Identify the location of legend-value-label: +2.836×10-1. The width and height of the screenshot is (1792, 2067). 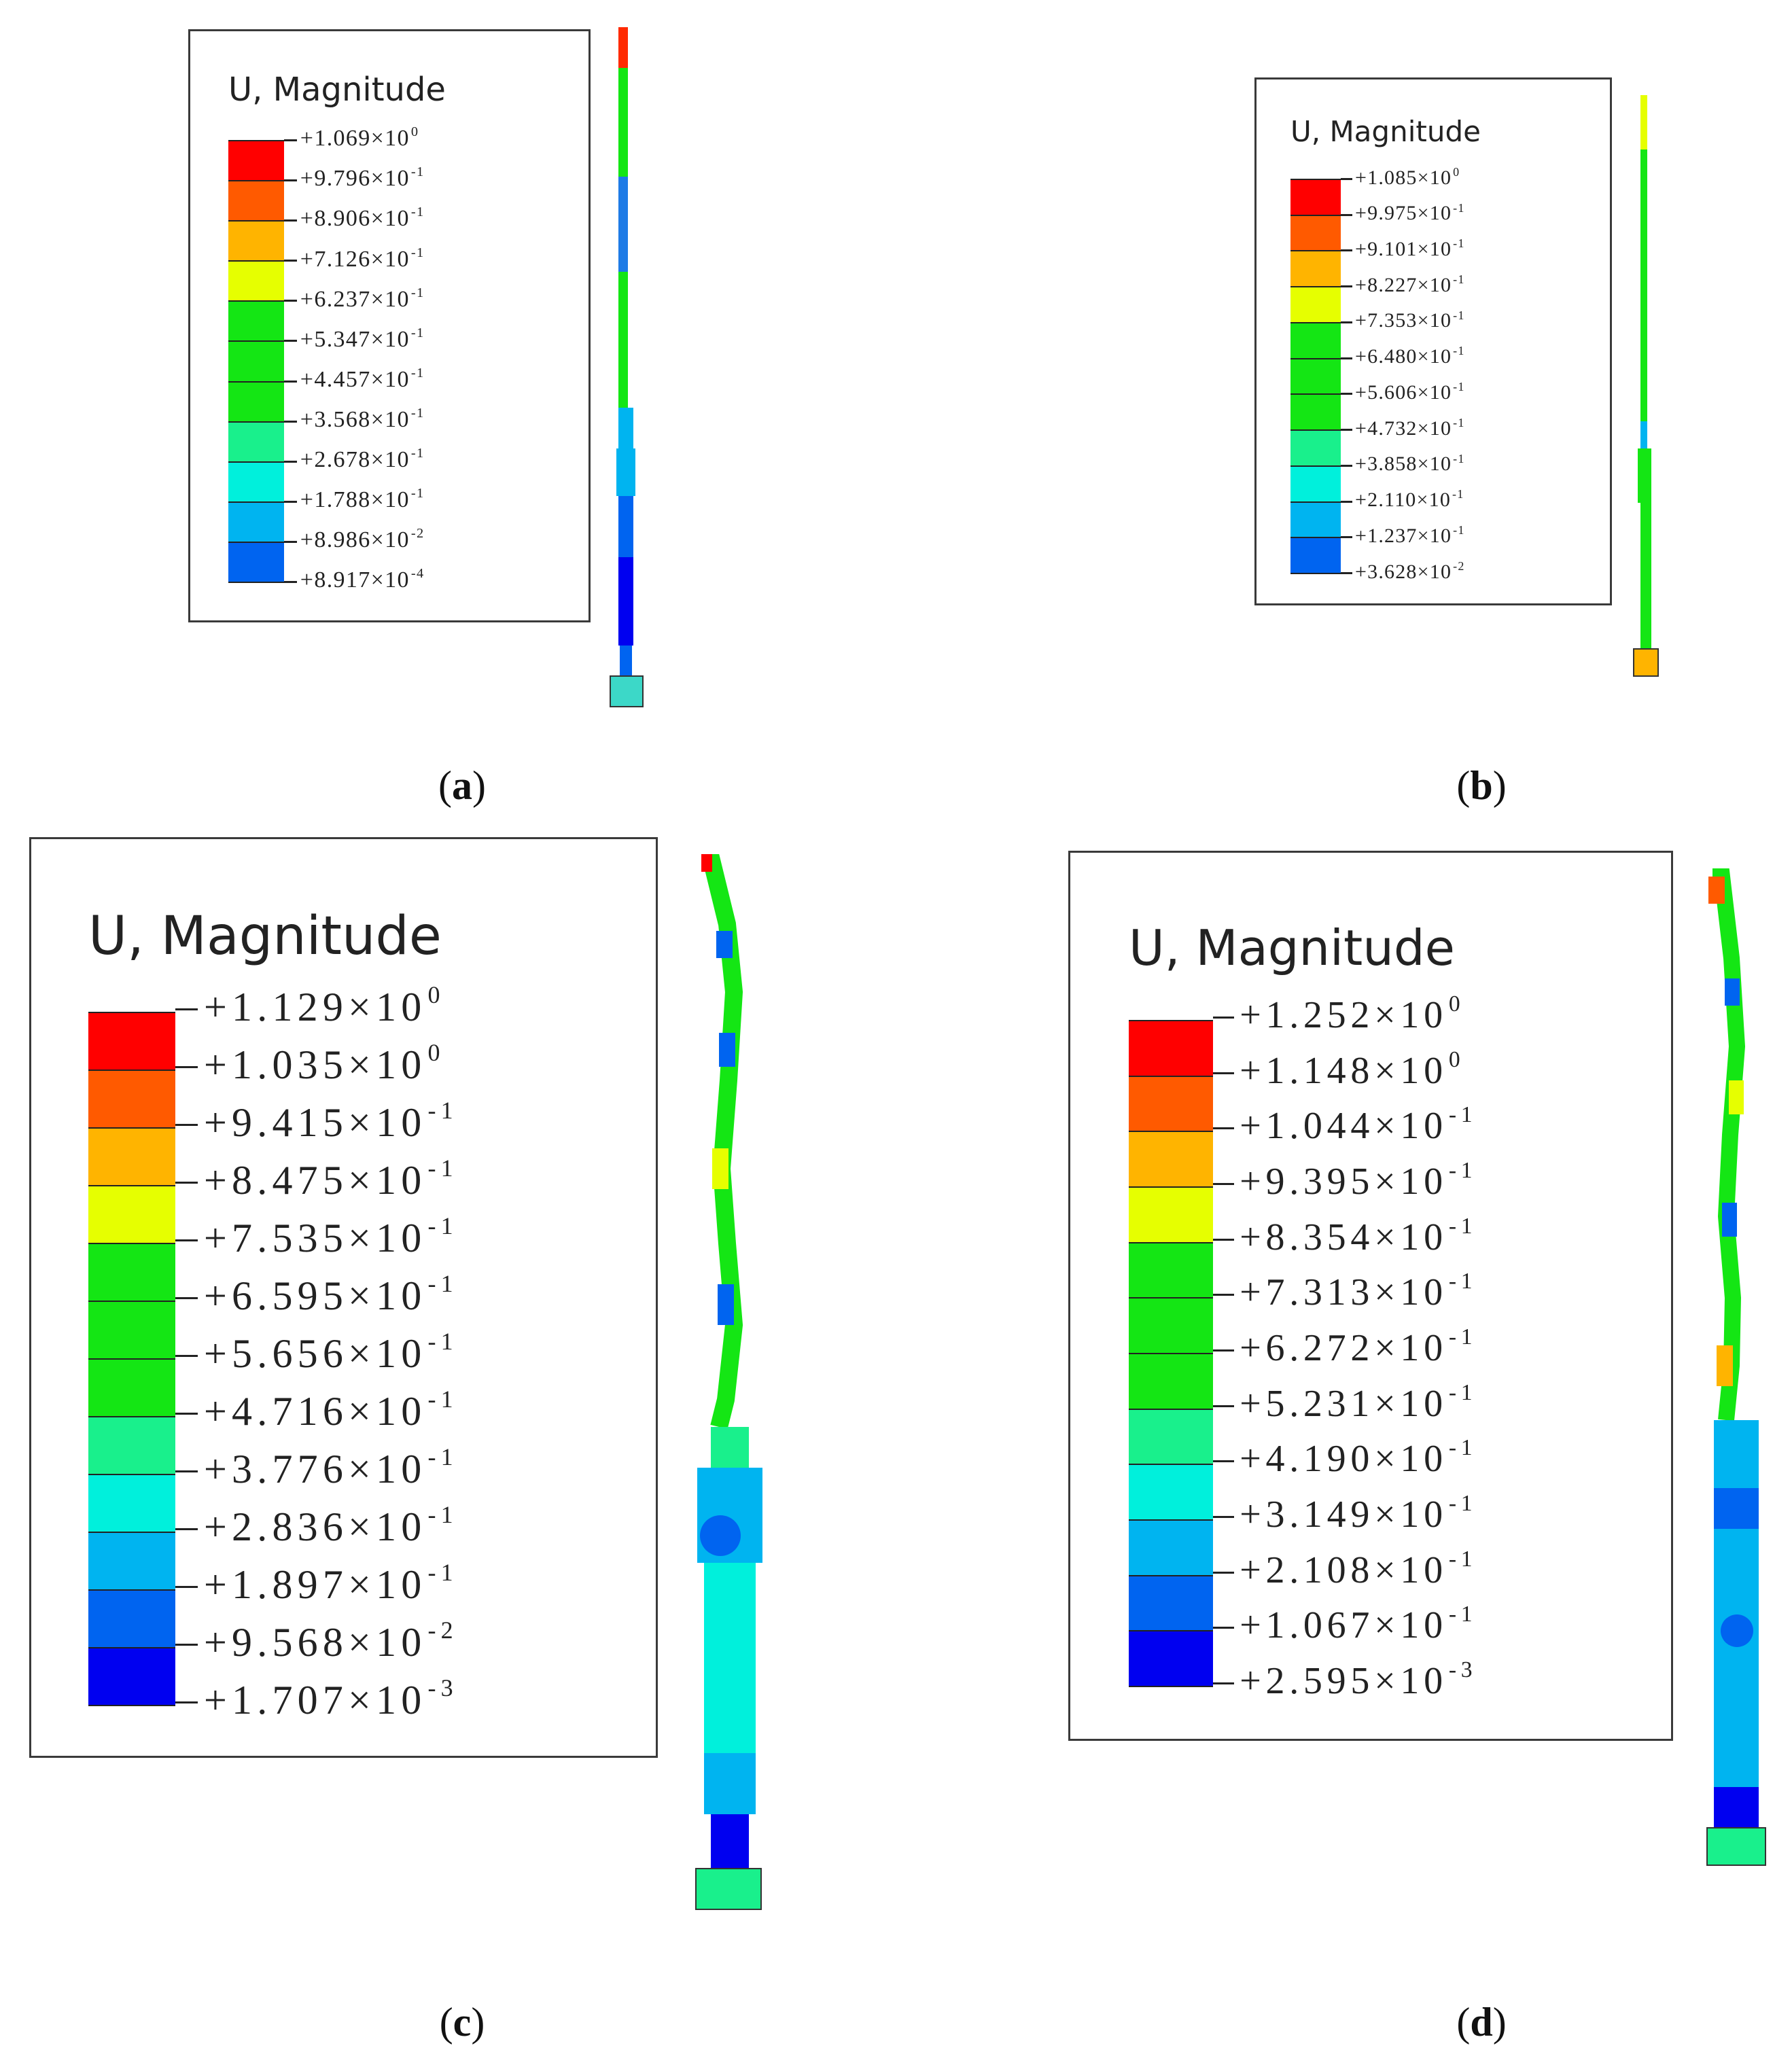
(331, 1525).